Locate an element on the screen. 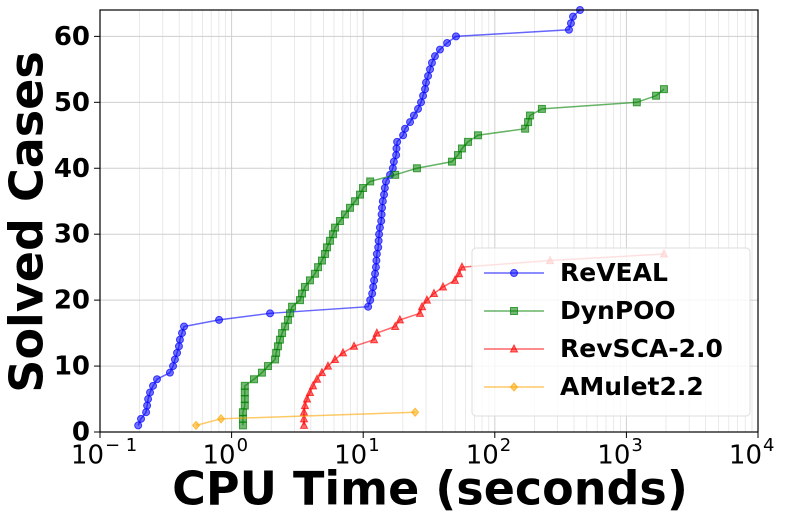  x-tick-exponent: 1 is located at coordinates (373, 445).